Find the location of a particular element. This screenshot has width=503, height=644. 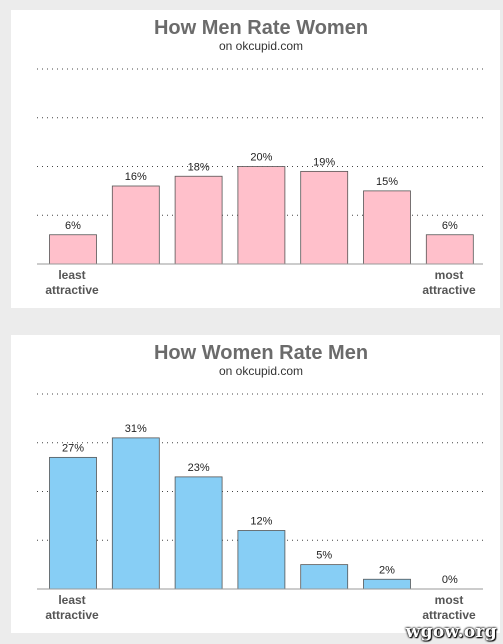

data-label-3: 18% is located at coordinates (199, 167).